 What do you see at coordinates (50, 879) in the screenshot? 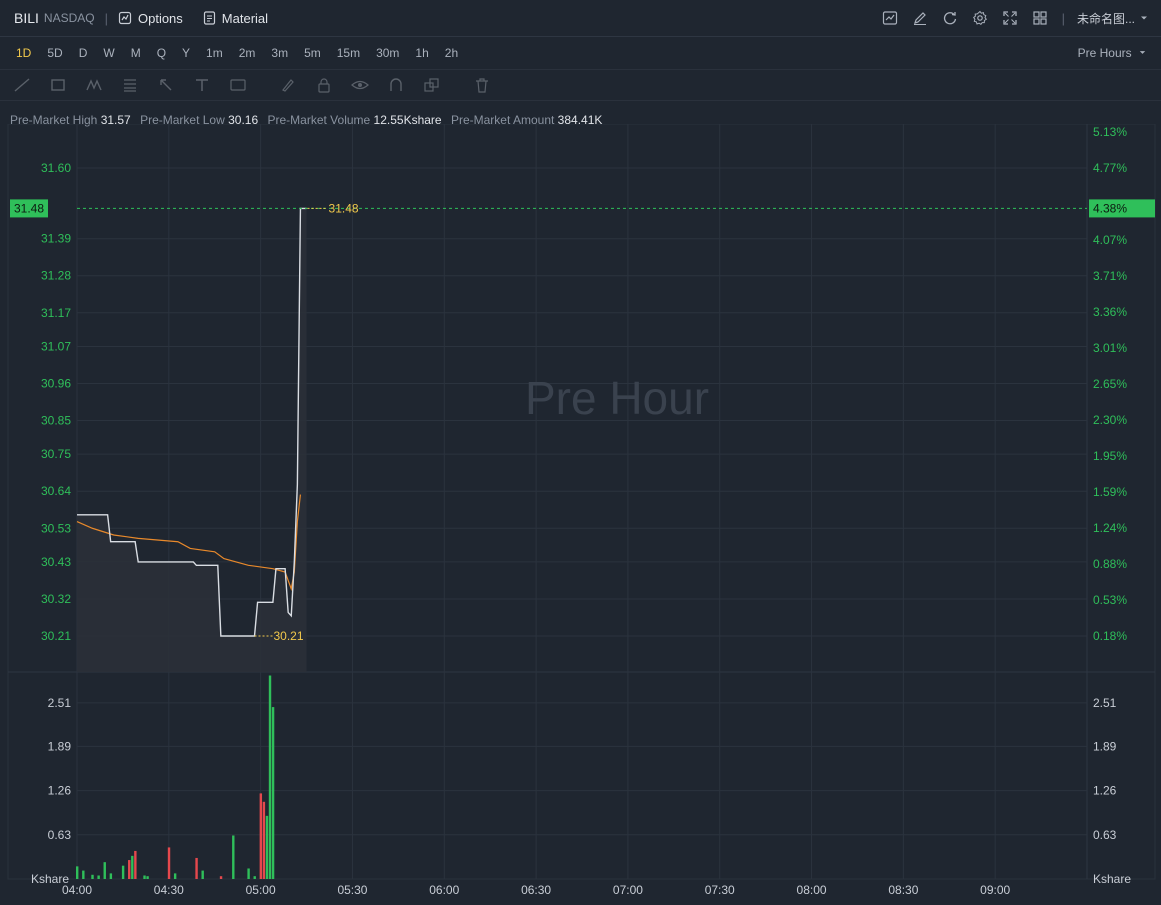
I see `volume-unit-label-left: Kshare` at bounding box center [50, 879].